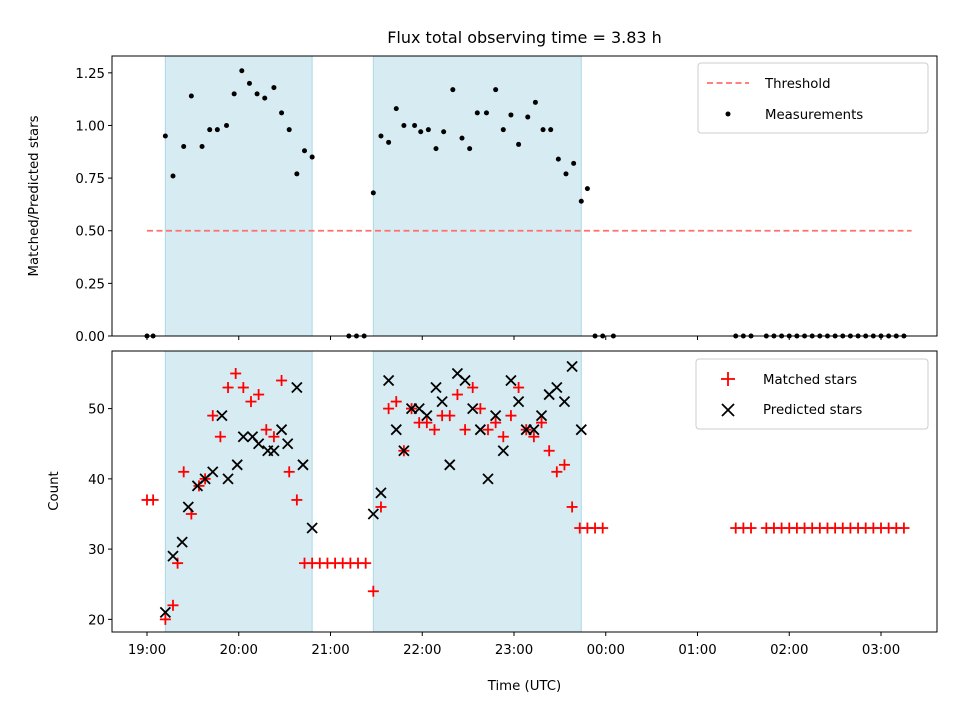 The width and height of the screenshot is (960, 720). I want to click on xtick-label: 00:00, so click(606, 650).